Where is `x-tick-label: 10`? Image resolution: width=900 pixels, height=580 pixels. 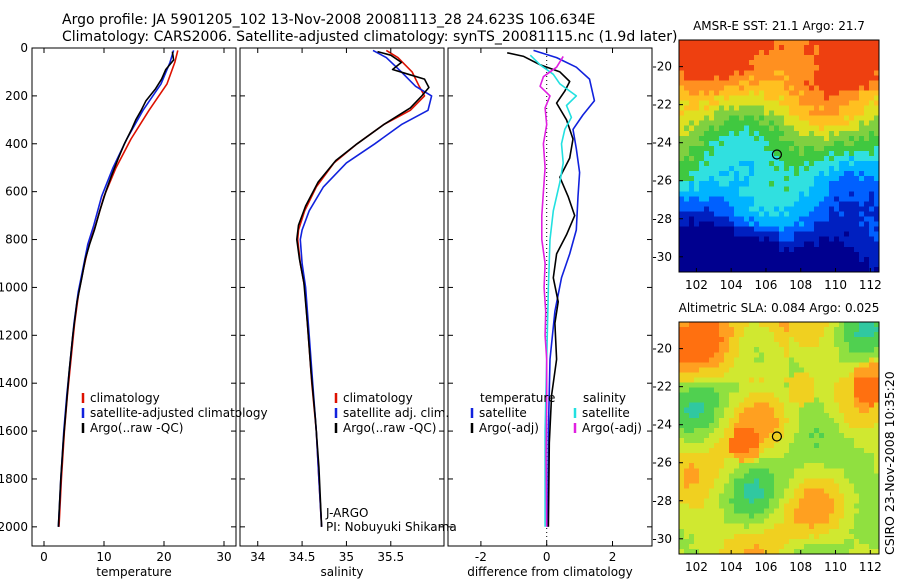
x-tick-label: 10 is located at coordinates (103, 557).